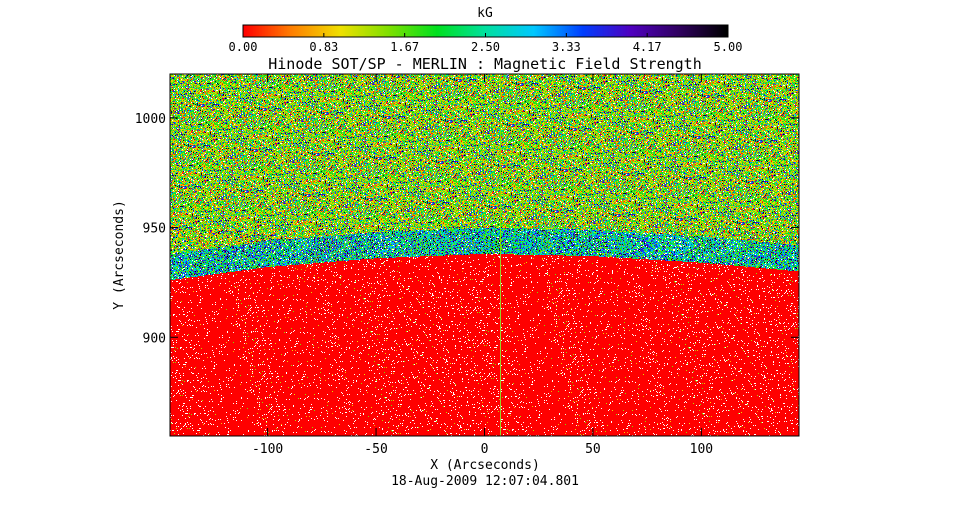 This screenshot has width=969, height=512. I want to click on colorbar-ticks: 0.00 0.83 1.67 2.50 3.33 4.17 5.00, so click(486, 43).